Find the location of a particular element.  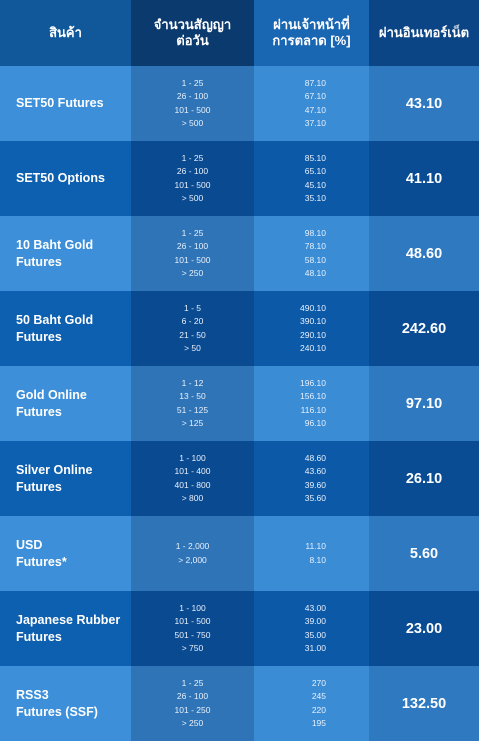

broker-fee: 39.00 is located at coordinates (315, 621).